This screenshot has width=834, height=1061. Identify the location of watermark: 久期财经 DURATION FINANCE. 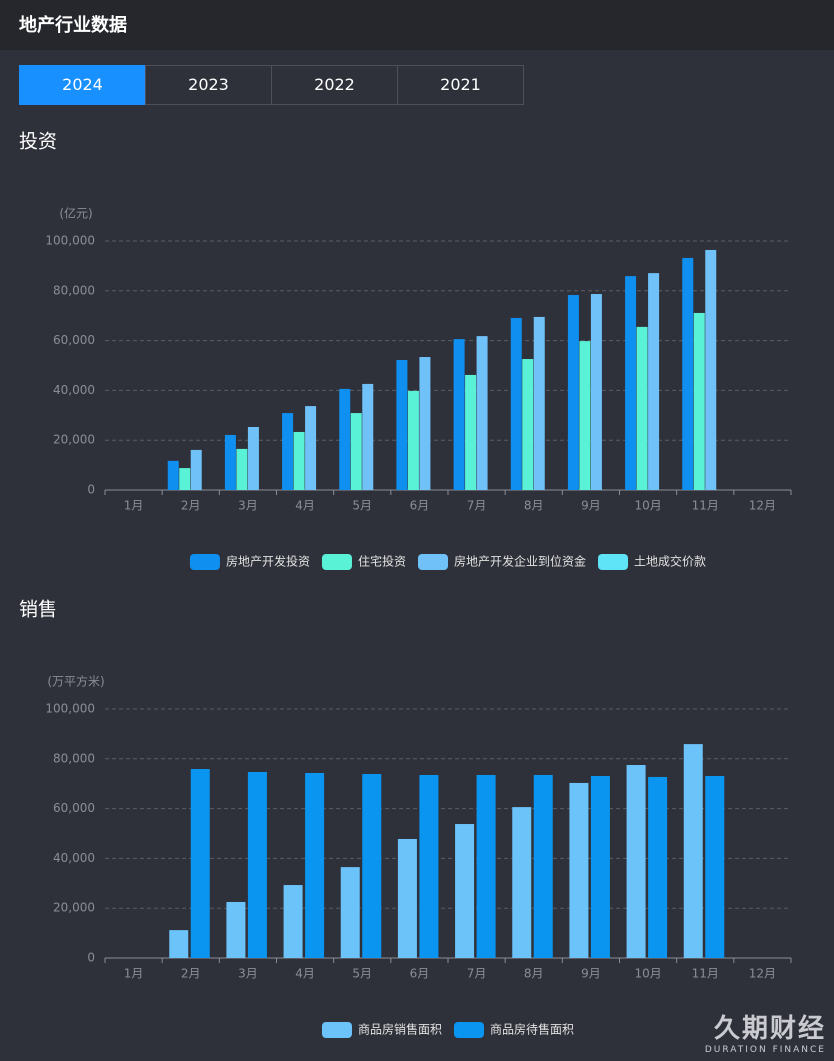
(765, 1031).